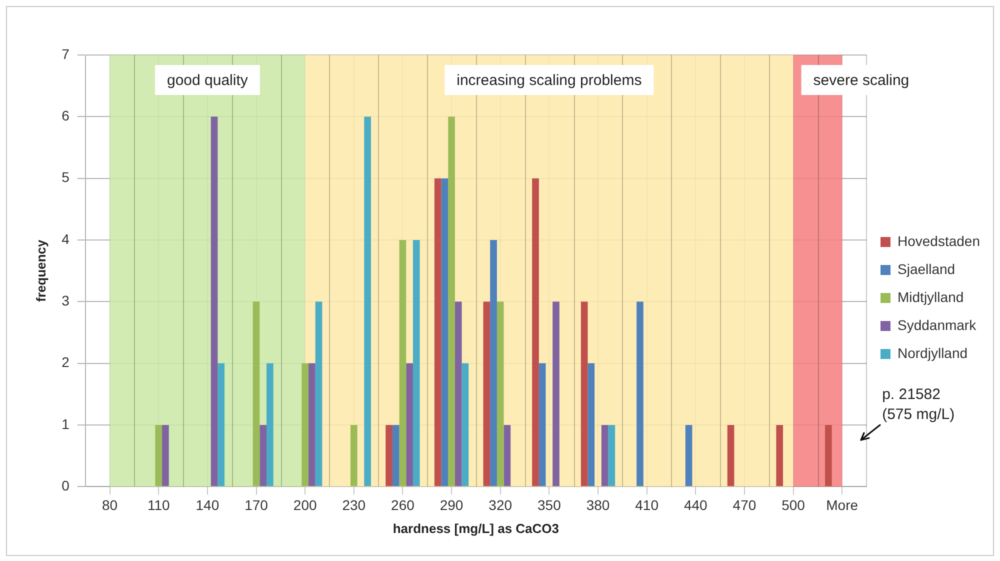 The width and height of the screenshot is (1000, 561). Describe the element at coordinates (354, 504) in the screenshot. I see `x-tick-label: 230` at that location.